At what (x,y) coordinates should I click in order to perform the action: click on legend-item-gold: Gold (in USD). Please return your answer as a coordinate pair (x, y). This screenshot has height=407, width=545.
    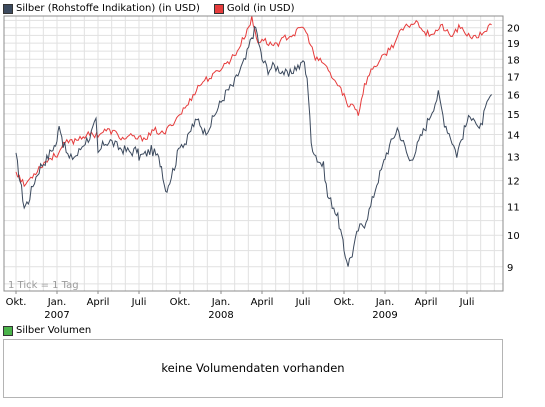
    Looking at the image, I should click on (254, 8).